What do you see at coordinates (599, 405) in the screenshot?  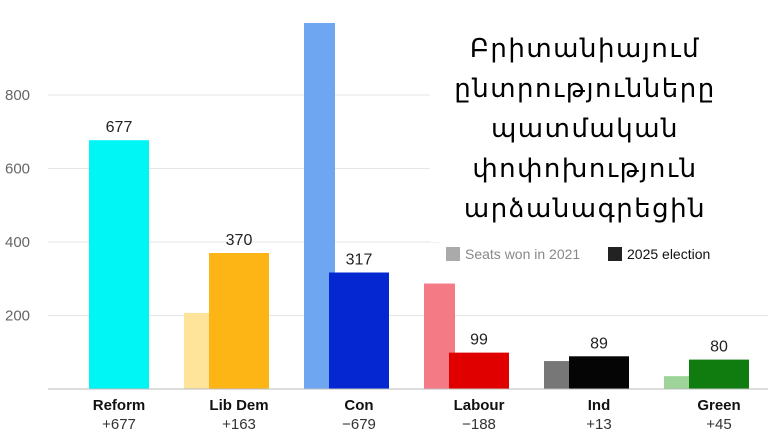 I see `category-label: Ind` at bounding box center [599, 405].